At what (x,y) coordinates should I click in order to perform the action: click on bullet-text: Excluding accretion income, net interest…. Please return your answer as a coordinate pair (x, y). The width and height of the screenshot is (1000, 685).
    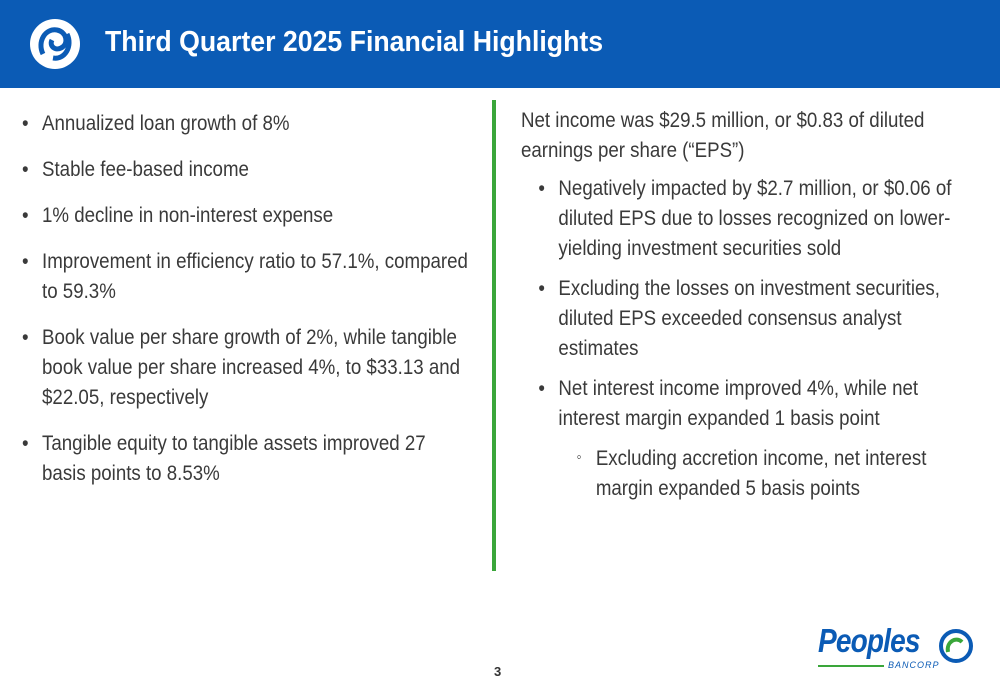
    Looking at the image, I should click on (761, 473).